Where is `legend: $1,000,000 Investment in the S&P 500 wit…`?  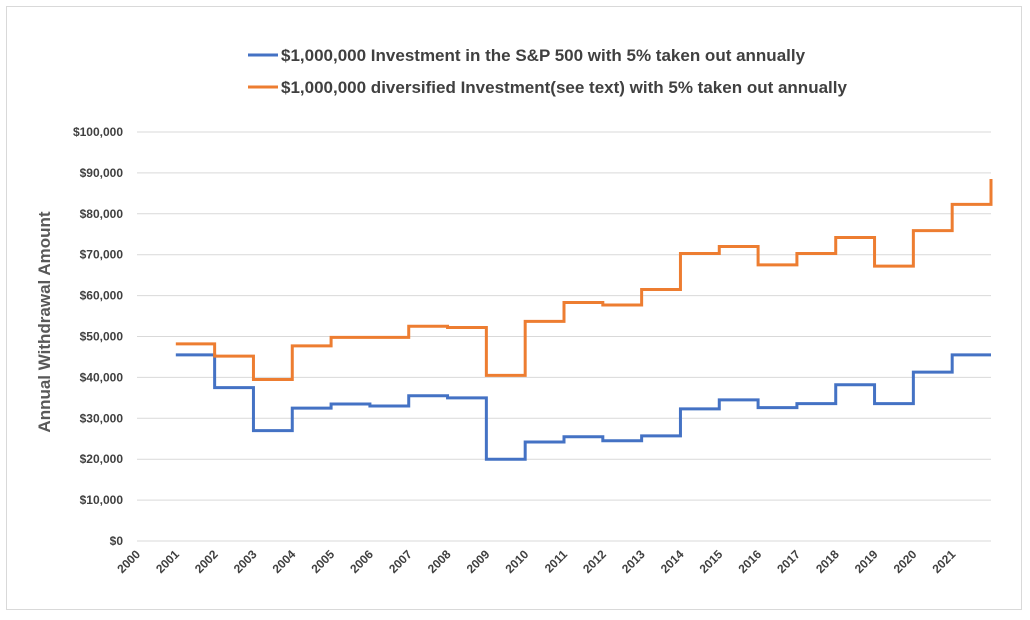 legend: $1,000,000 Investment in the S&P 500 wit… is located at coordinates (547, 71).